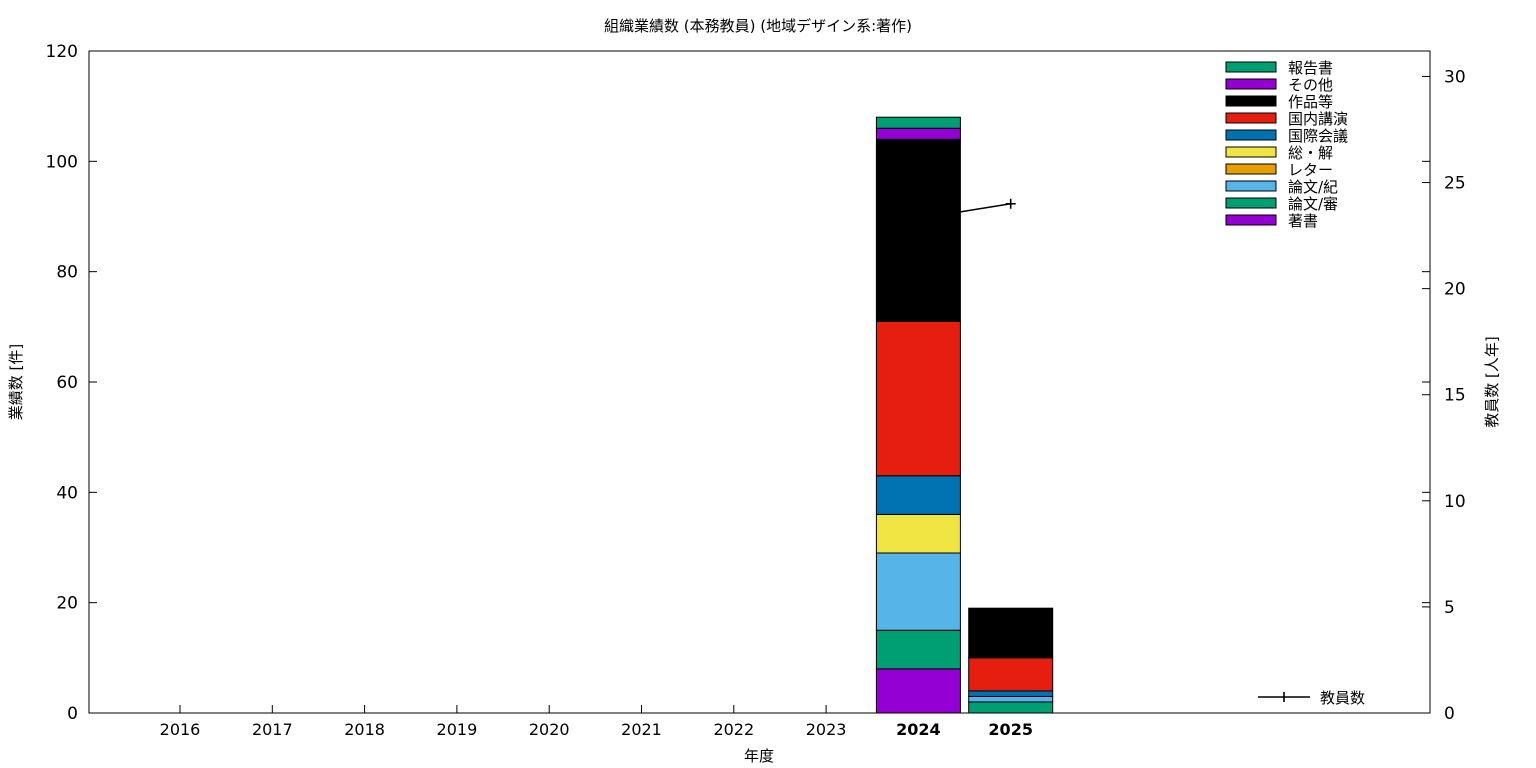  What do you see at coordinates (733, 729) in the screenshot?
I see `x-tick-label: 2022` at bounding box center [733, 729].